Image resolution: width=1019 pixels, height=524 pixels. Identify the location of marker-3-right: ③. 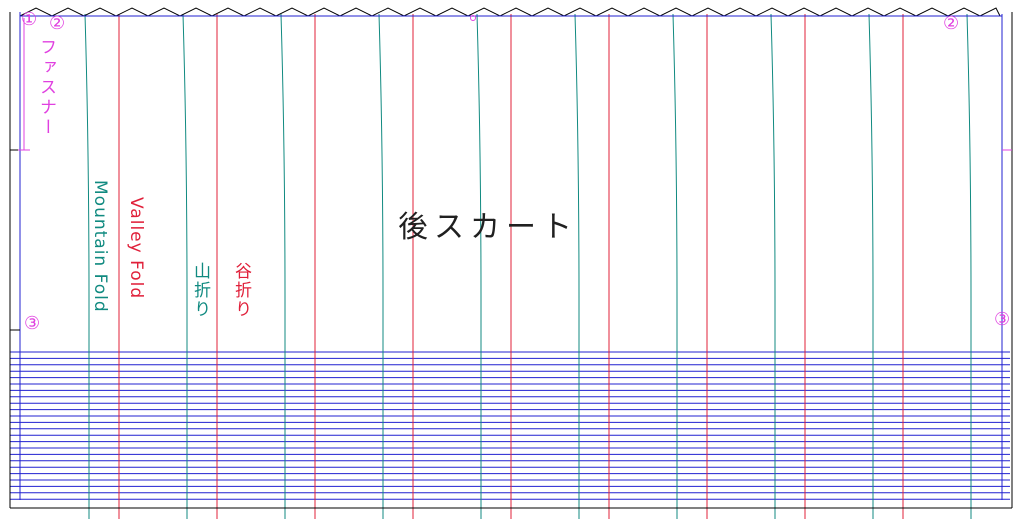
(1002, 319).